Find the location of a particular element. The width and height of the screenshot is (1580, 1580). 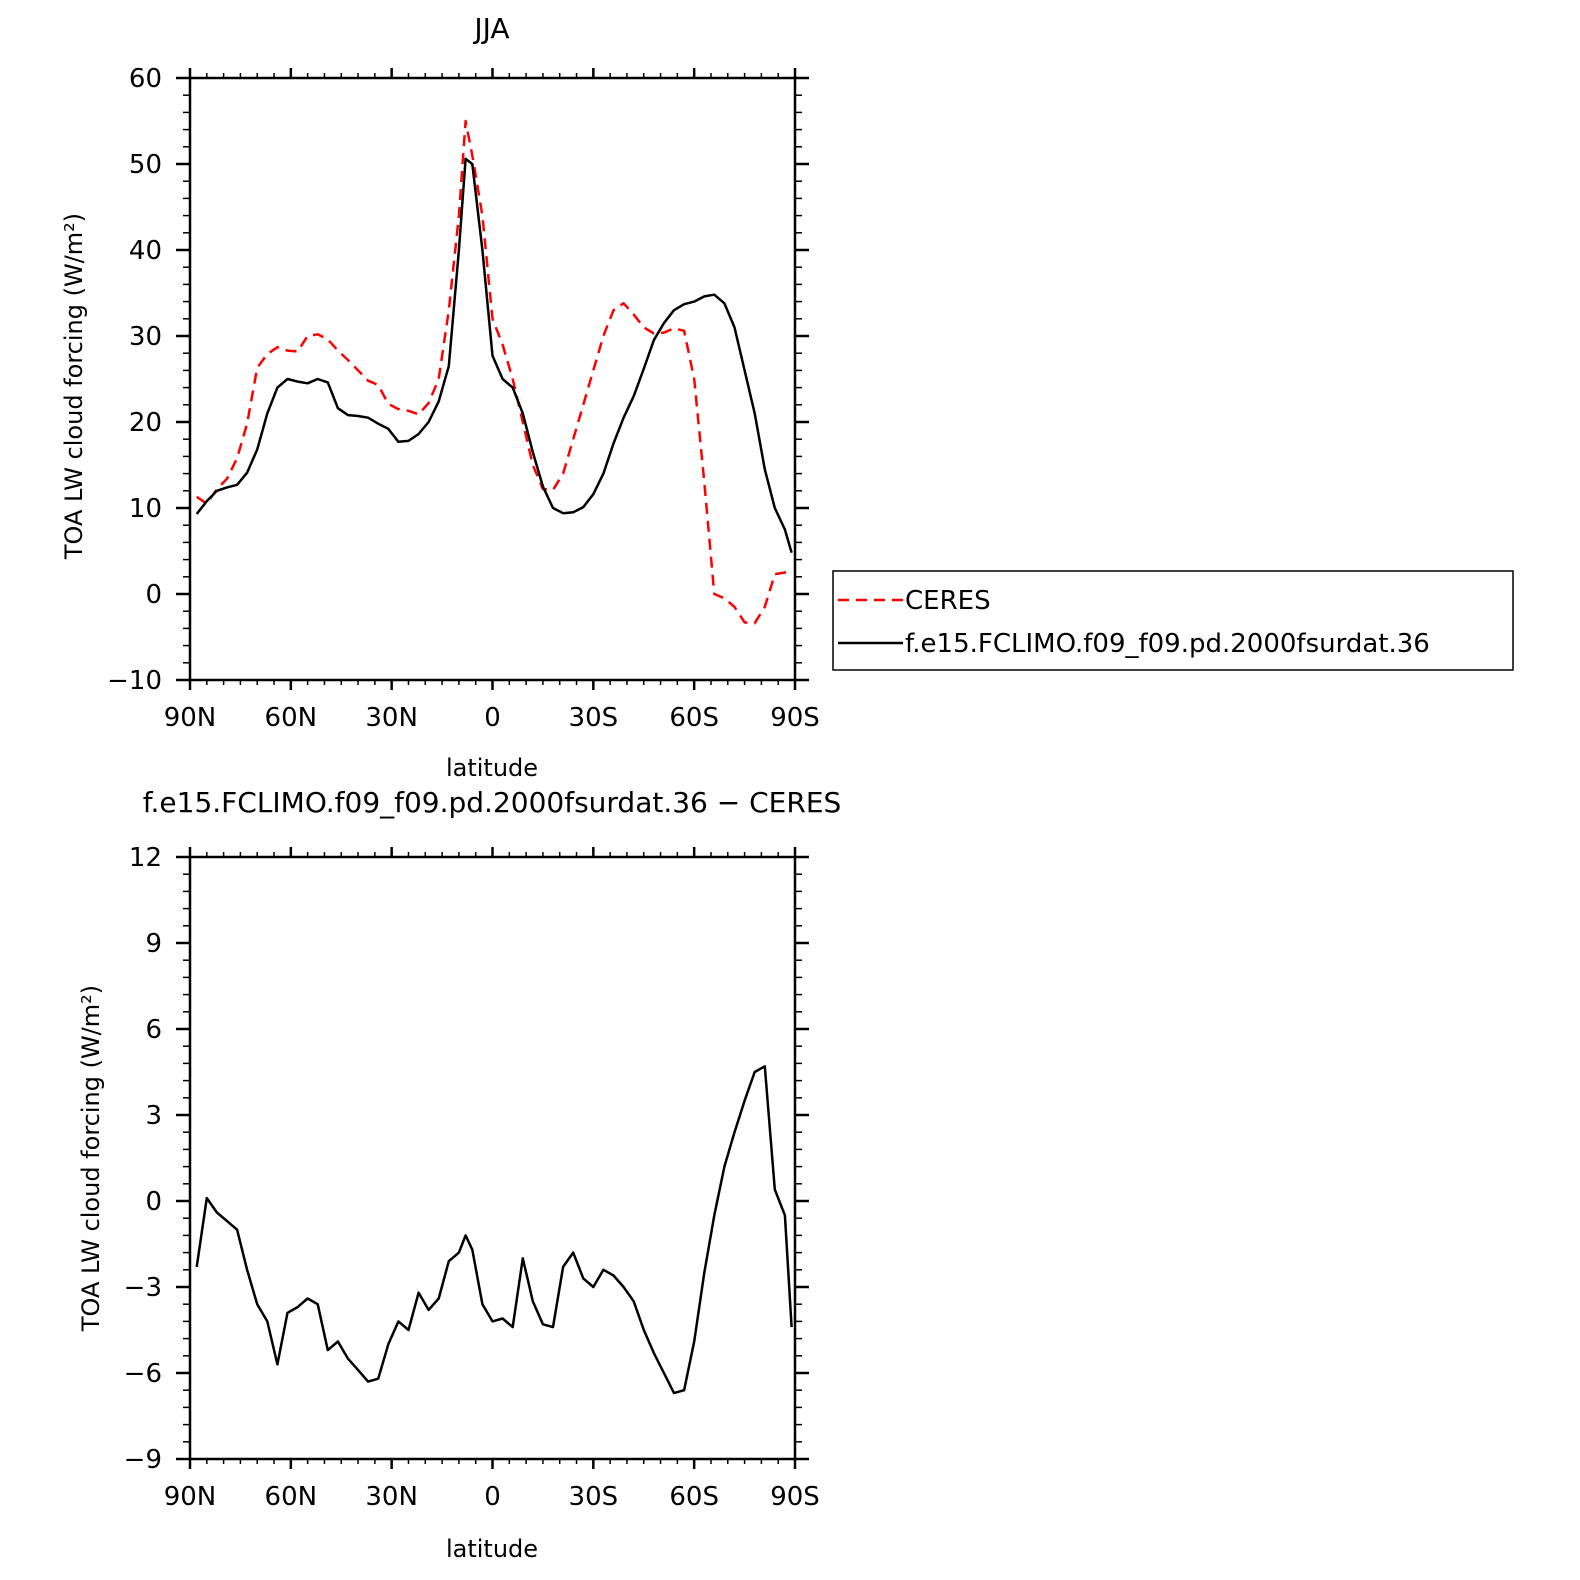

y-tick-label: 10 is located at coordinates (145, 509).